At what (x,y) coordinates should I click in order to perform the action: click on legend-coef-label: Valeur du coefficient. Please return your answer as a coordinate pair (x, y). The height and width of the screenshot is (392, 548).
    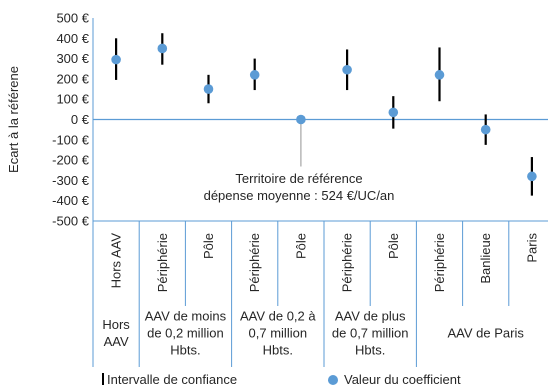
    Looking at the image, I should click on (402, 379).